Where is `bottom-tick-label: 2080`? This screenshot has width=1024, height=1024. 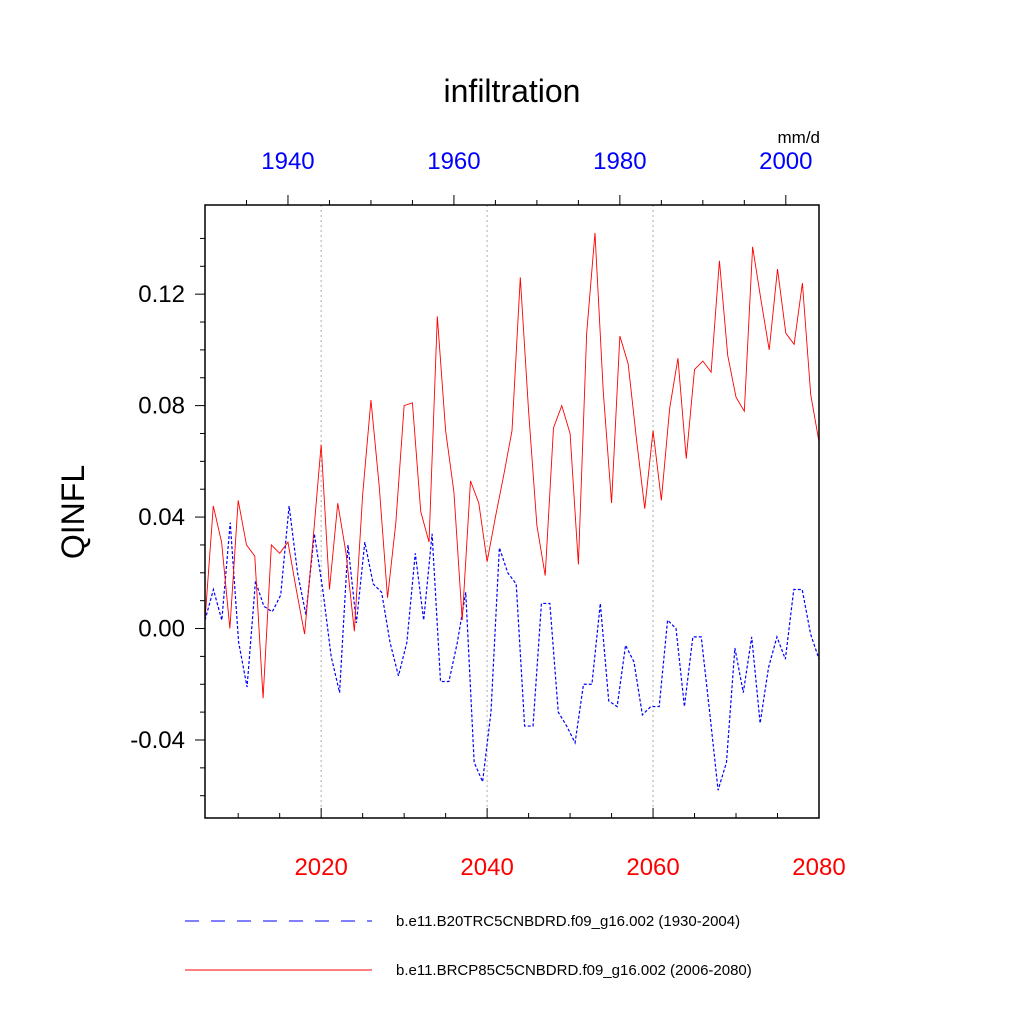
bottom-tick-label: 2080 is located at coordinates (818, 867).